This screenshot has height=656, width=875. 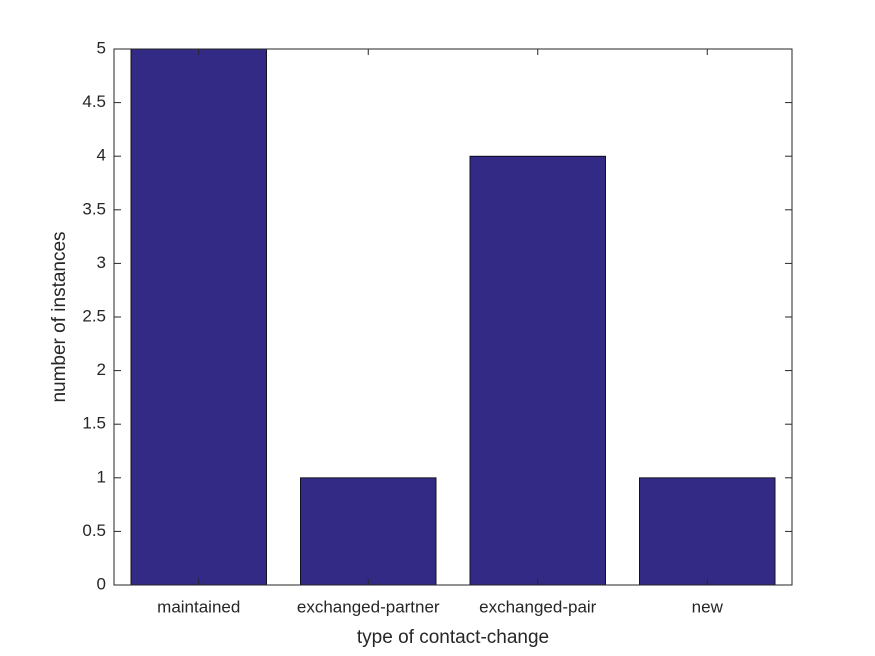 What do you see at coordinates (59, 316) in the screenshot?
I see `y-axis-label: number of instances` at bounding box center [59, 316].